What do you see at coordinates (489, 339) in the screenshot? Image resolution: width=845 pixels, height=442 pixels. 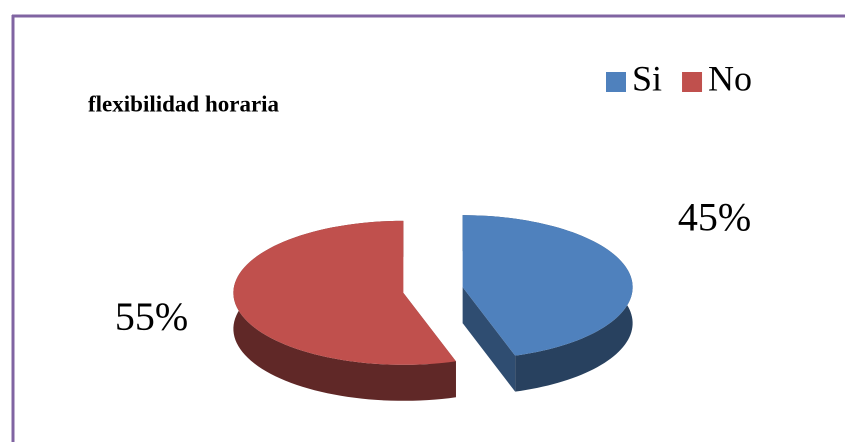 I see `slice-edge` at bounding box center [489, 339].